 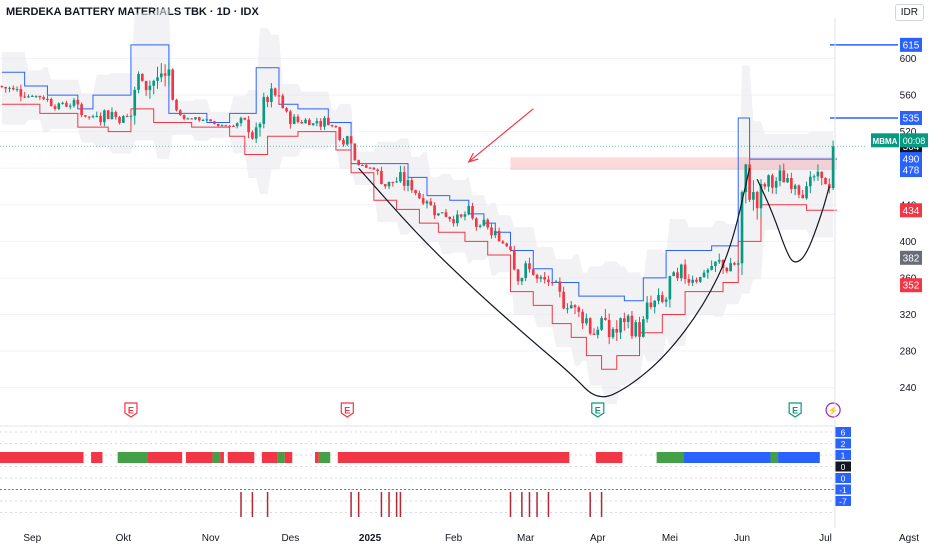 What do you see at coordinates (909, 538) in the screenshot?
I see `x-tick-label: Agst` at bounding box center [909, 538].